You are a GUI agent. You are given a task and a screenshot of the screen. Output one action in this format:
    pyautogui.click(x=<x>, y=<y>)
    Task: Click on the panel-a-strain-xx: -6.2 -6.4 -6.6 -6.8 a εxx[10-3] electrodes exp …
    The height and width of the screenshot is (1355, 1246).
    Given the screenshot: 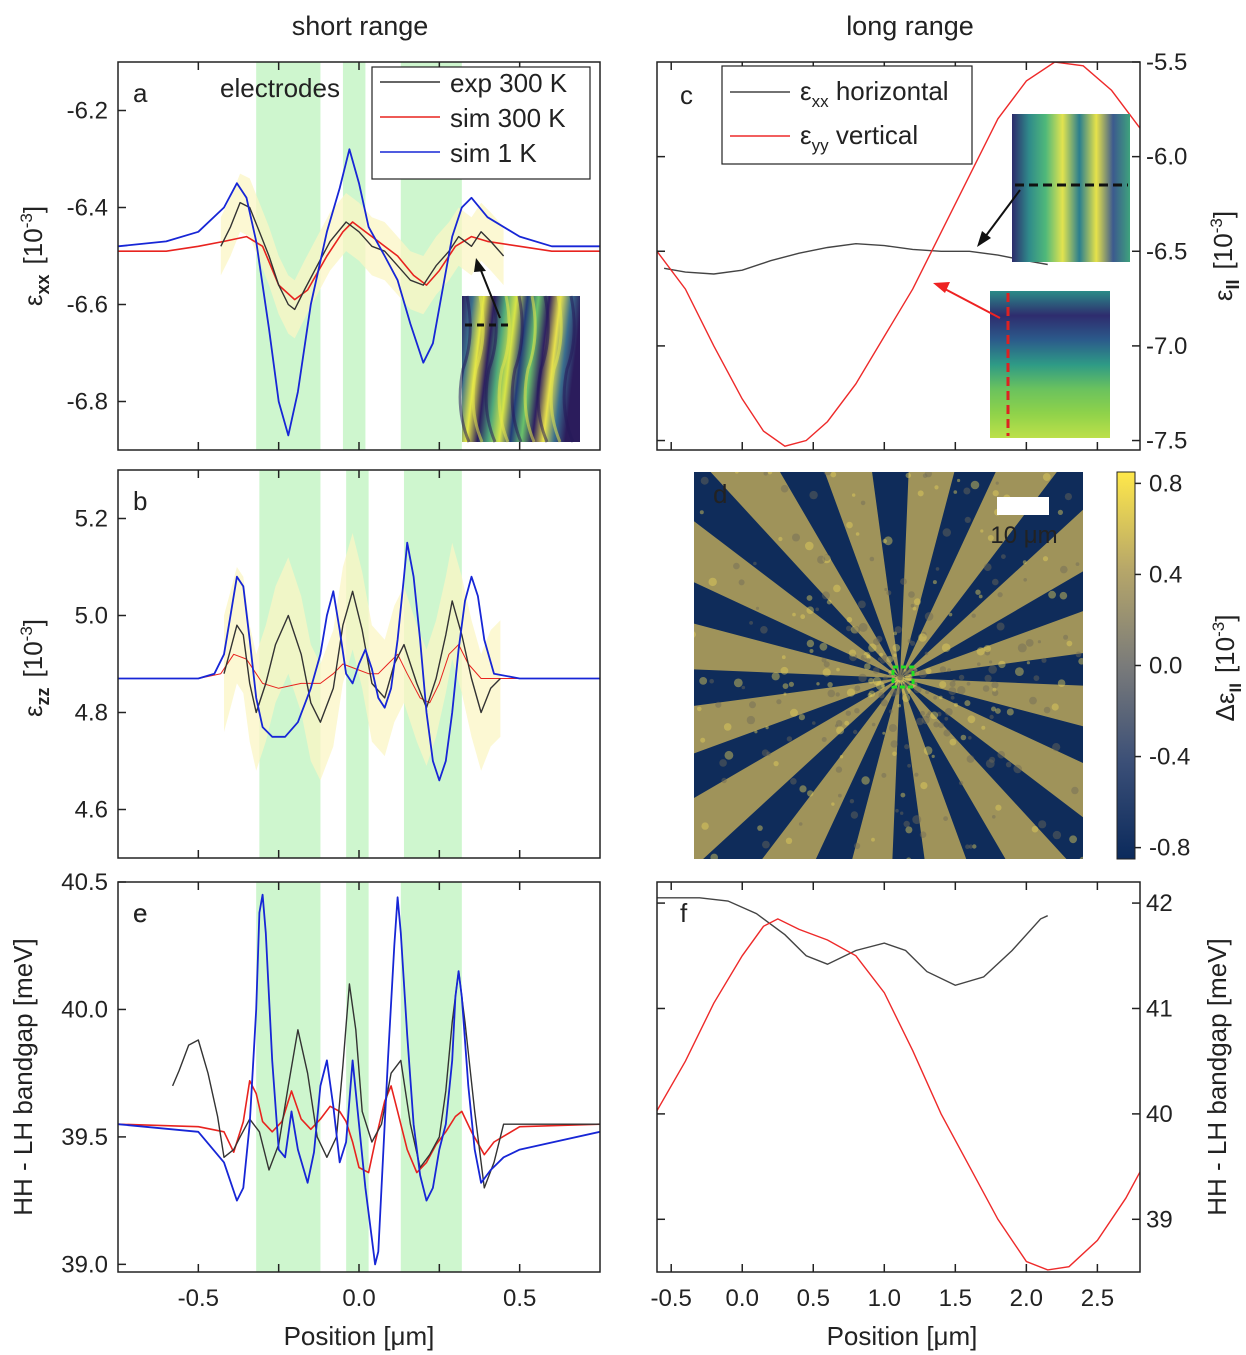 What is the action you would take?
    pyautogui.click(x=309, y=256)
    